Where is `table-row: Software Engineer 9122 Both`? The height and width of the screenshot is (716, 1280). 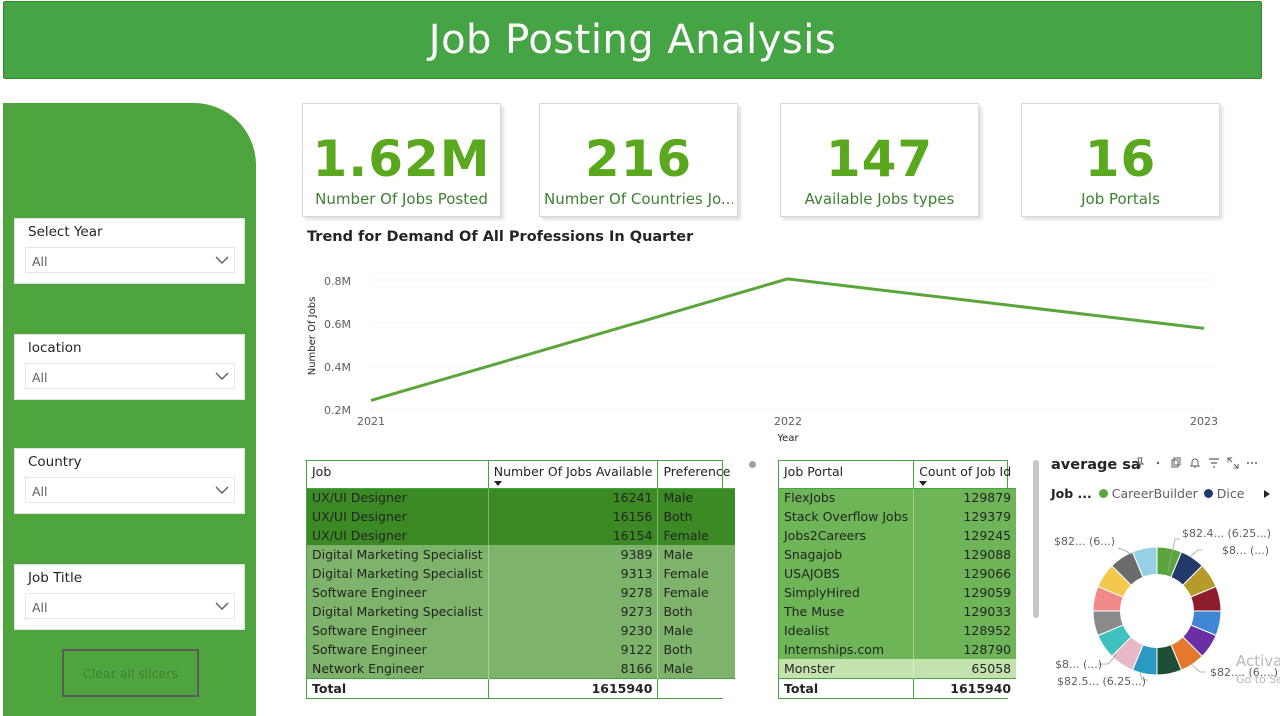 table-row: Software Engineer 9122 Both is located at coordinates (521, 649).